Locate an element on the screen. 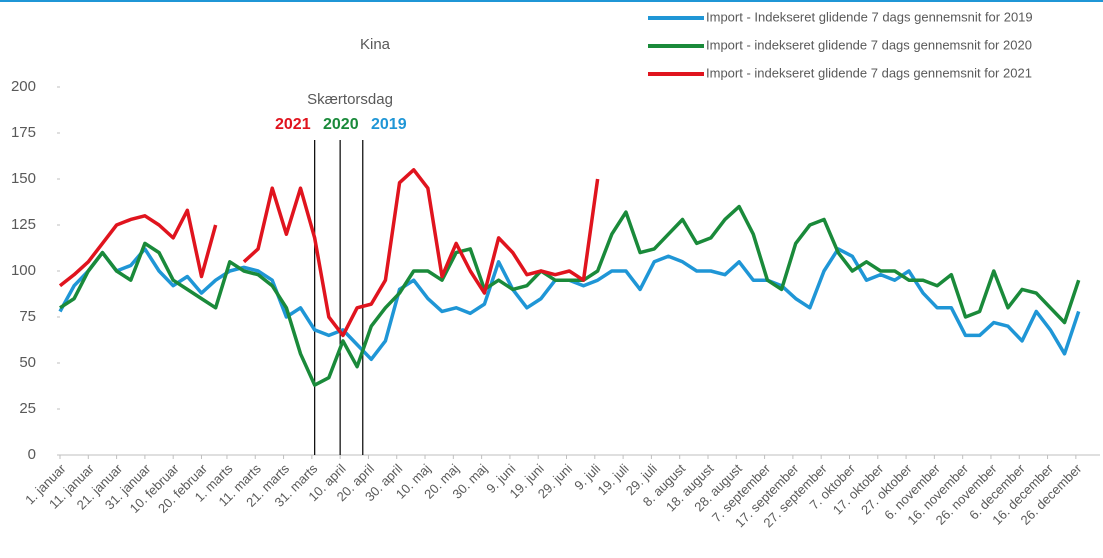 This screenshot has width=1103, height=558. y-tick-label: 100 is located at coordinates (23, 270).